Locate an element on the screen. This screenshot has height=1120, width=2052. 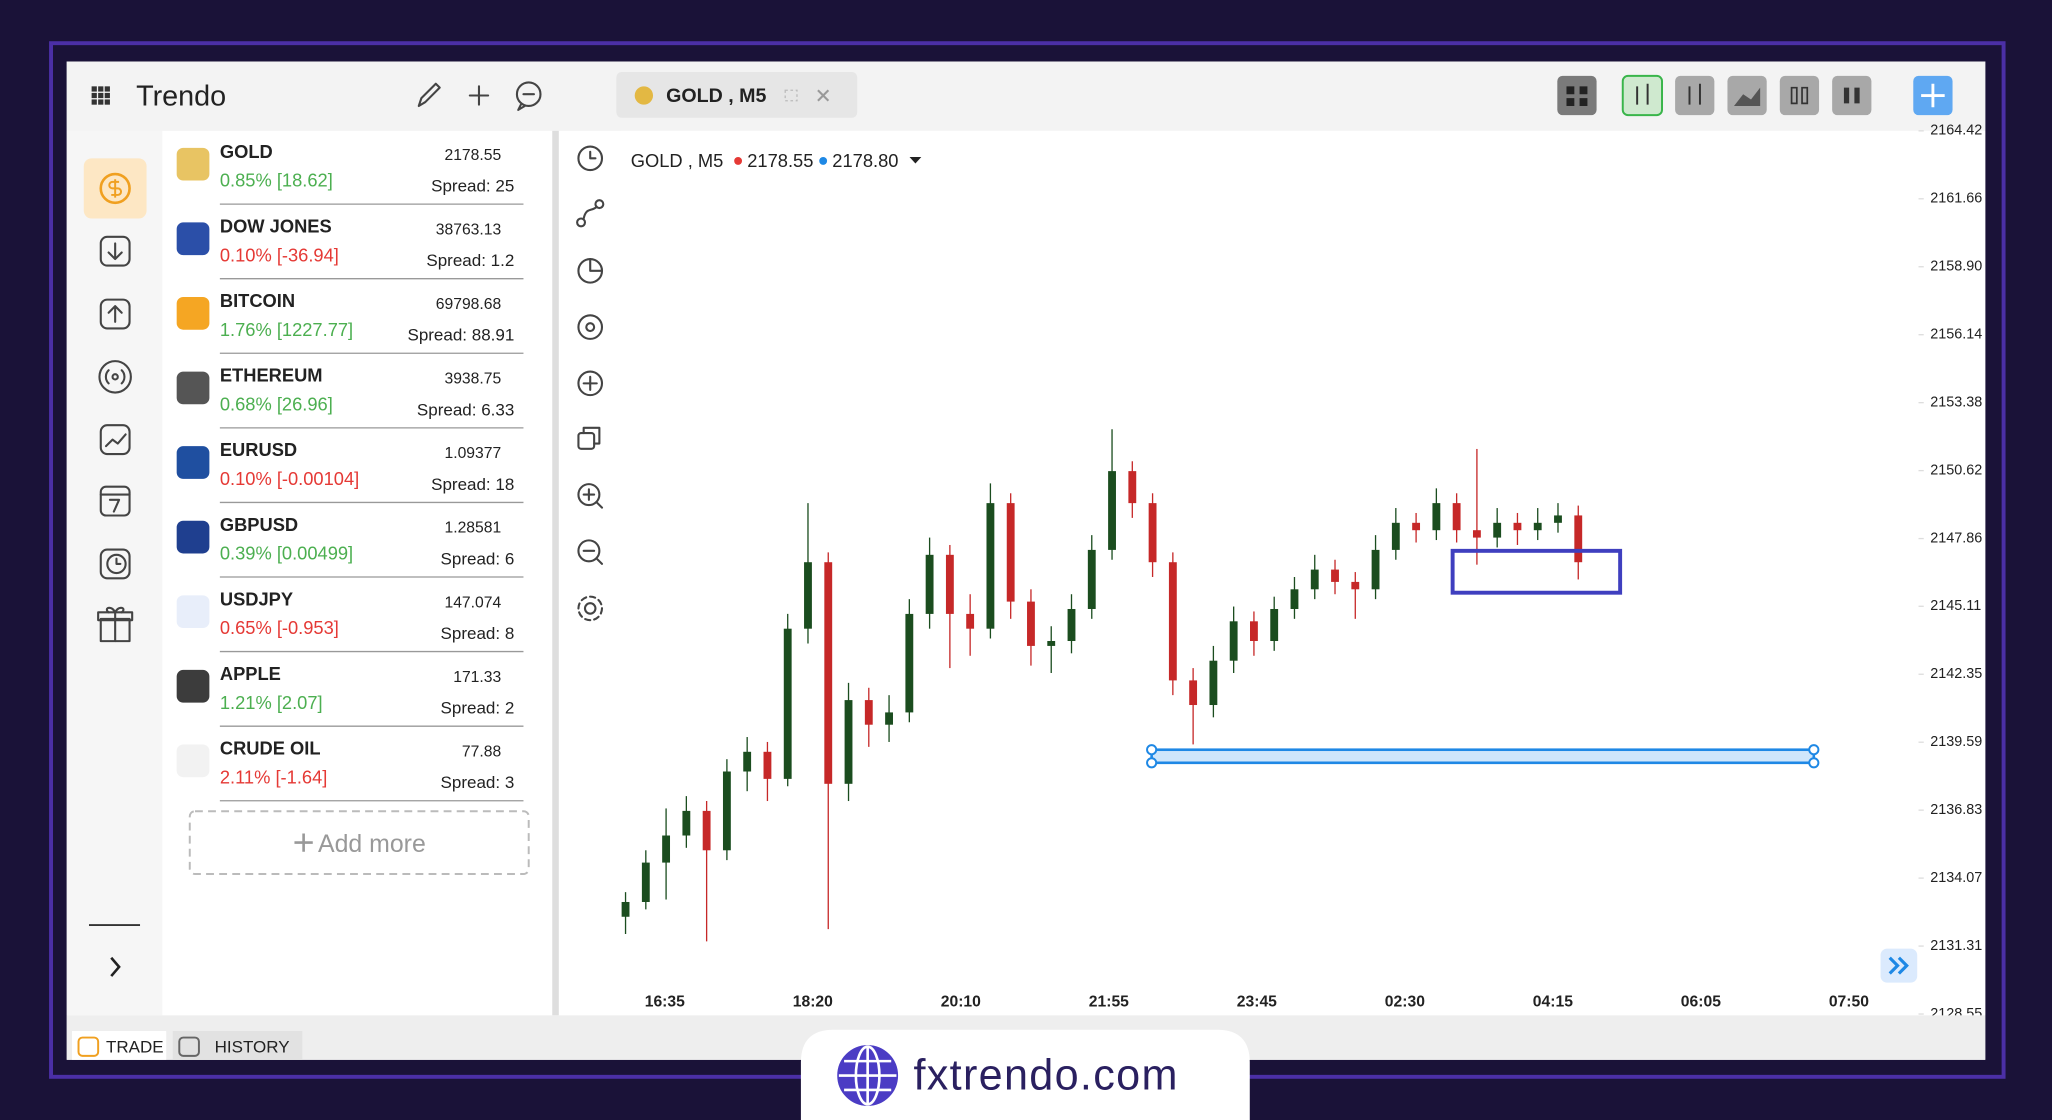
x-tick-label: 20:10 is located at coordinates (961, 1001).